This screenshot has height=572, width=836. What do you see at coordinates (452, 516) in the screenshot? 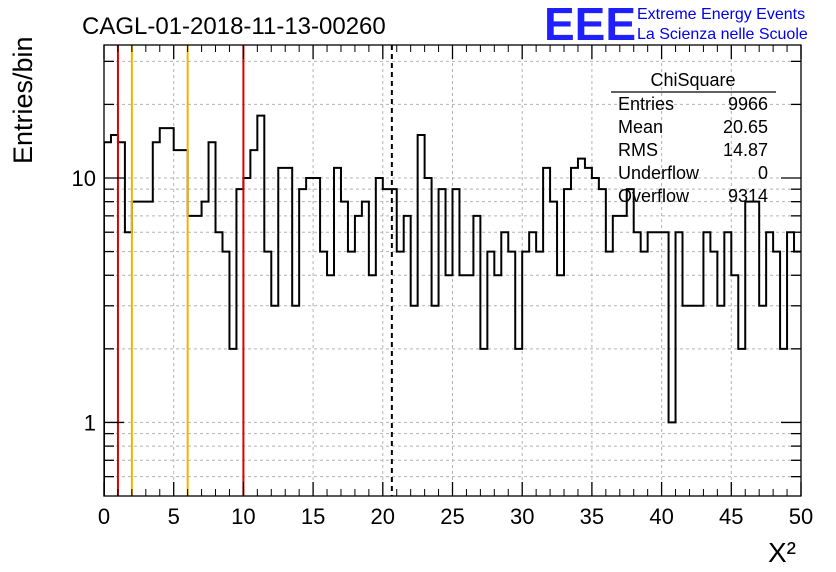
I see `x-tick-label: 25` at bounding box center [452, 516].